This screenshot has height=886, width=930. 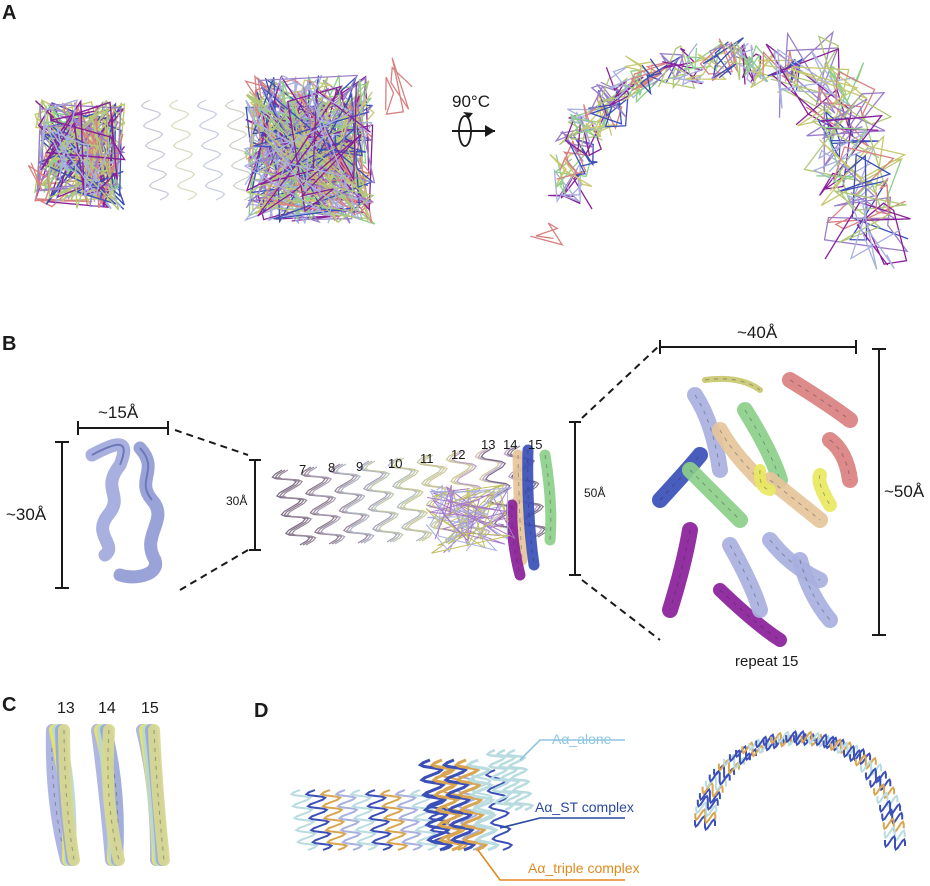 What do you see at coordinates (458, 454) in the screenshot?
I see `repeat-number-12: 12` at bounding box center [458, 454].